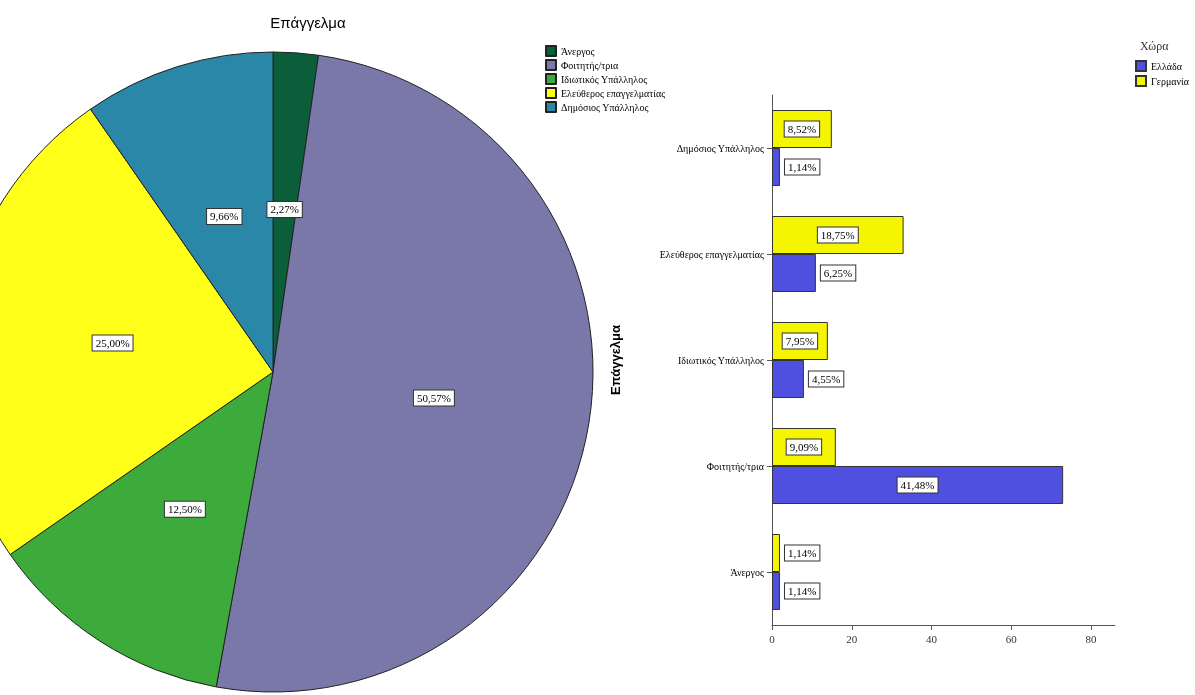 This screenshot has height=695, width=1195. I want to click on legend-label: Ελλάδα, so click(1167, 66).